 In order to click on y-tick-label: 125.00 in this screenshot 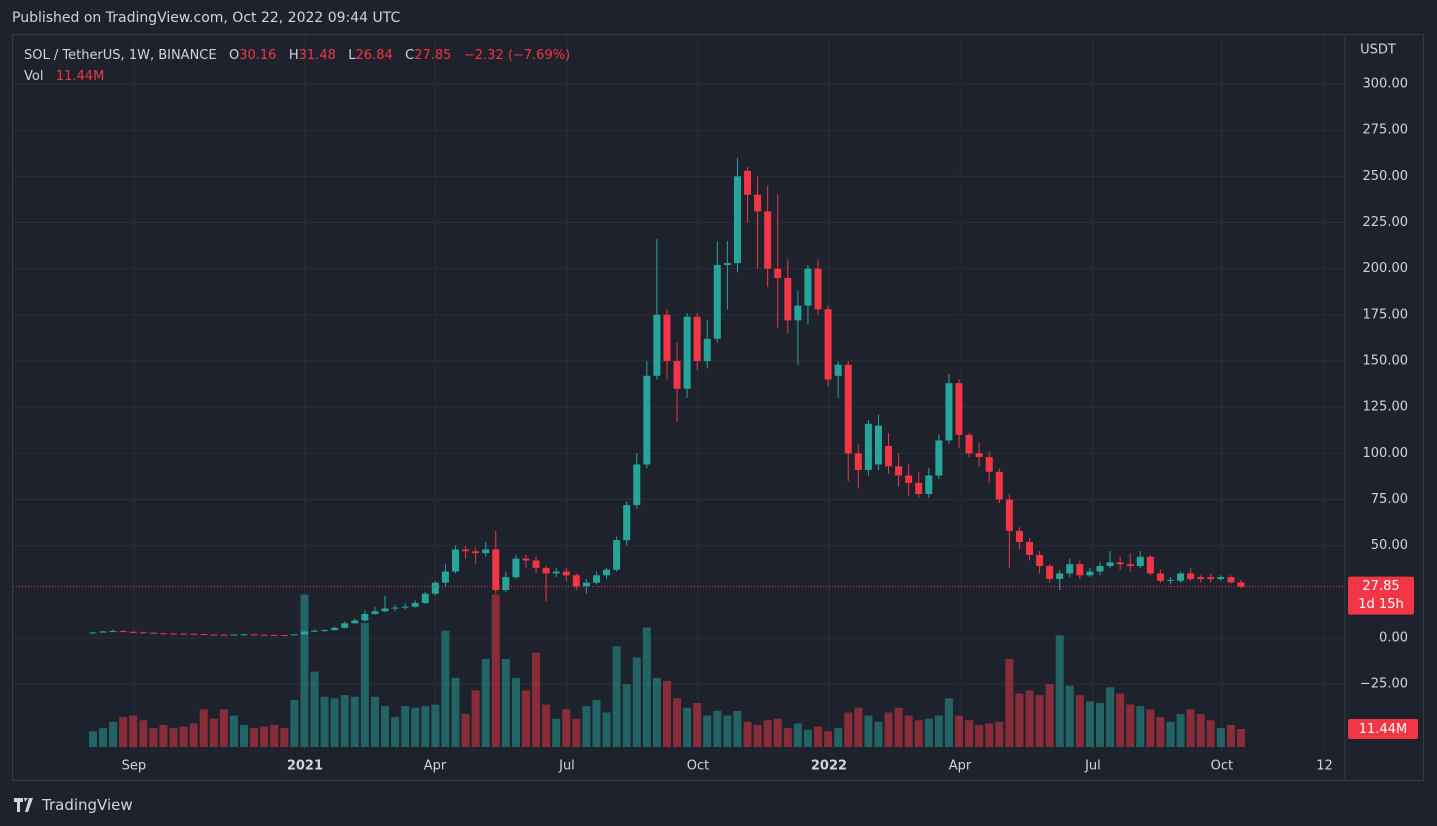, I will do `click(1386, 407)`.